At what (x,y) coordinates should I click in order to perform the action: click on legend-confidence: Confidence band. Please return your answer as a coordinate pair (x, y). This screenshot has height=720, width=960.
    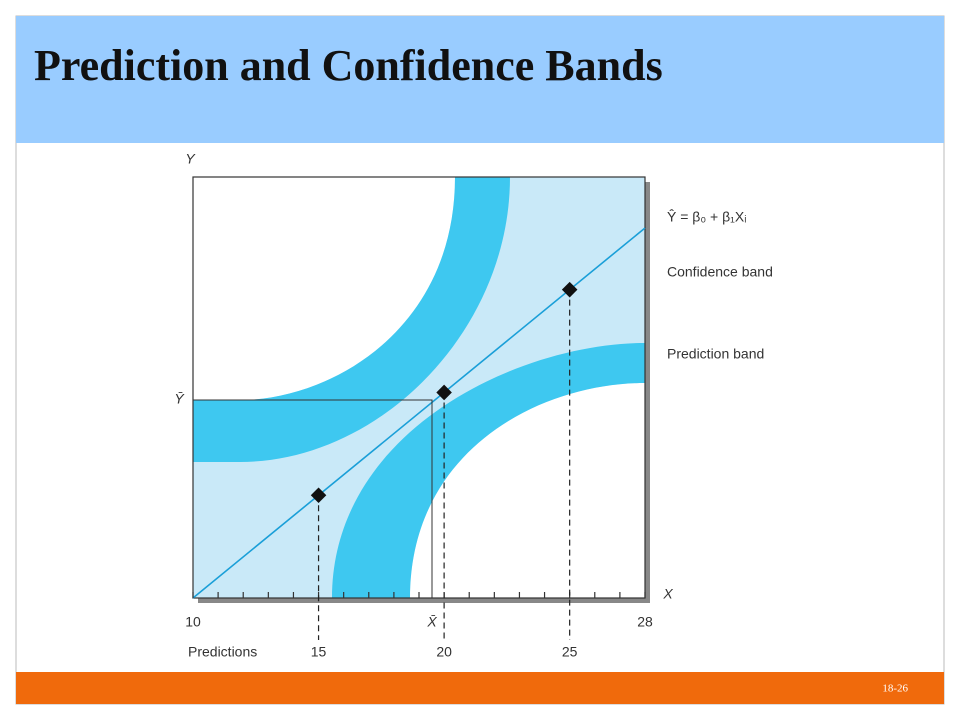
    Looking at the image, I should click on (720, 272).